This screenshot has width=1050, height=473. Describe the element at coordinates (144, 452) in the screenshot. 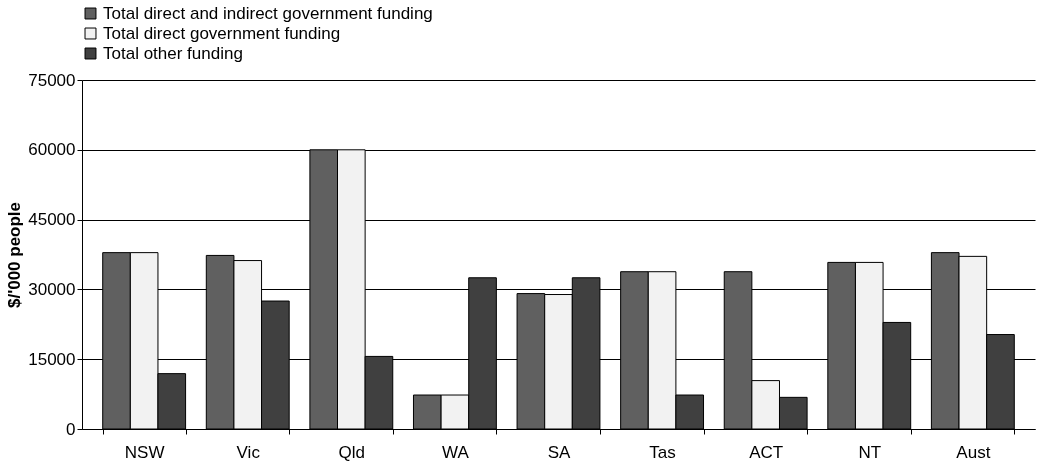

I see `x-tick-label: NSW` at that location.